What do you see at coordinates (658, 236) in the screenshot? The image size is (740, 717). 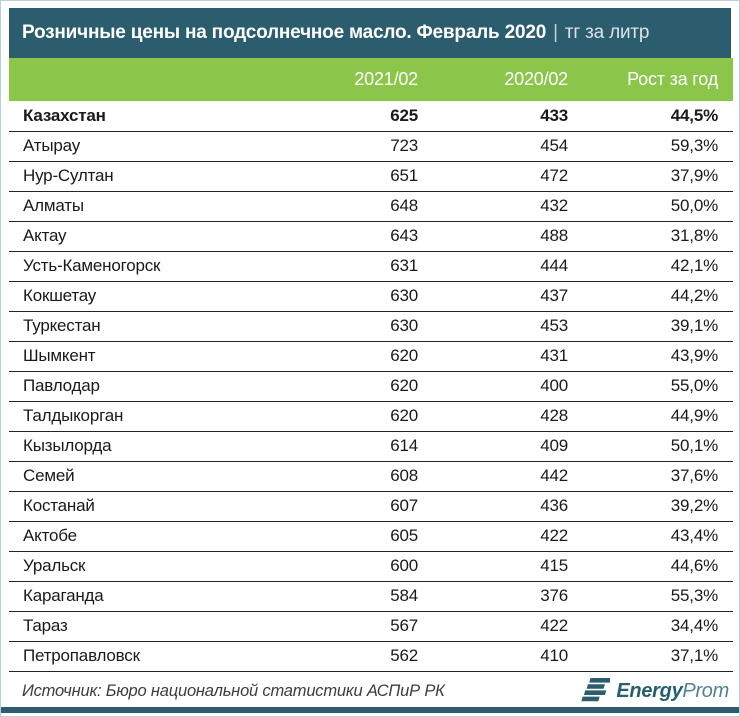 I see `growth-cell: 31,8%` at bounding box center [658, 236].